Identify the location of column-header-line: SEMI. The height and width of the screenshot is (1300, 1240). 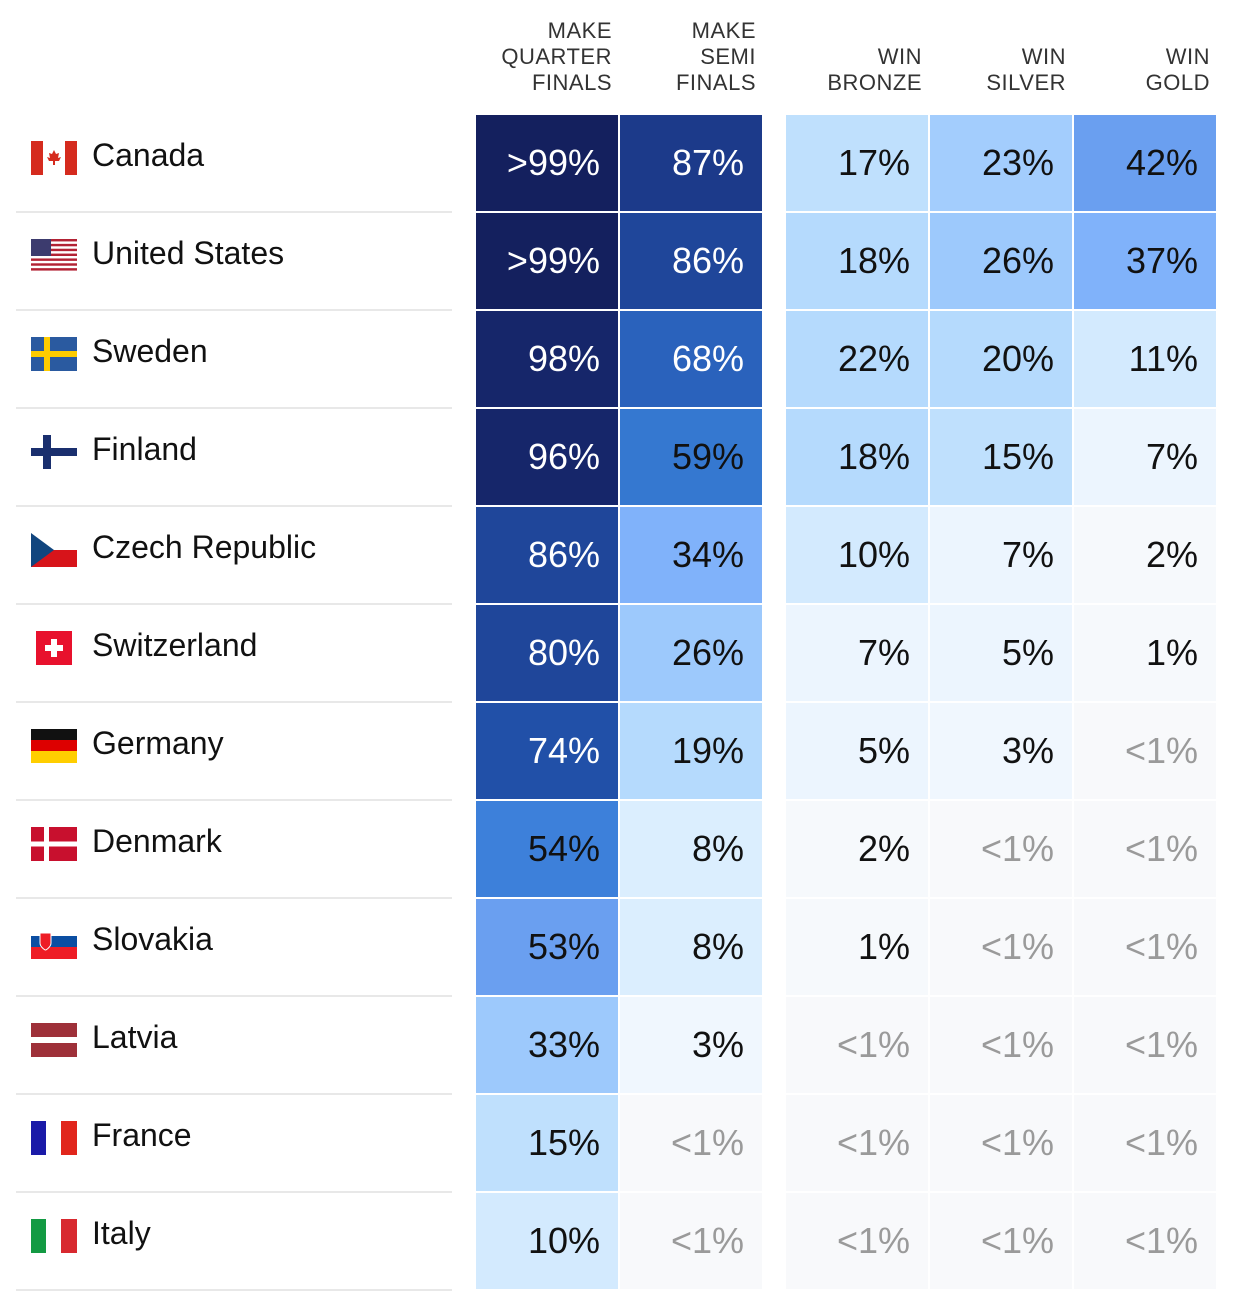
(728, 56).